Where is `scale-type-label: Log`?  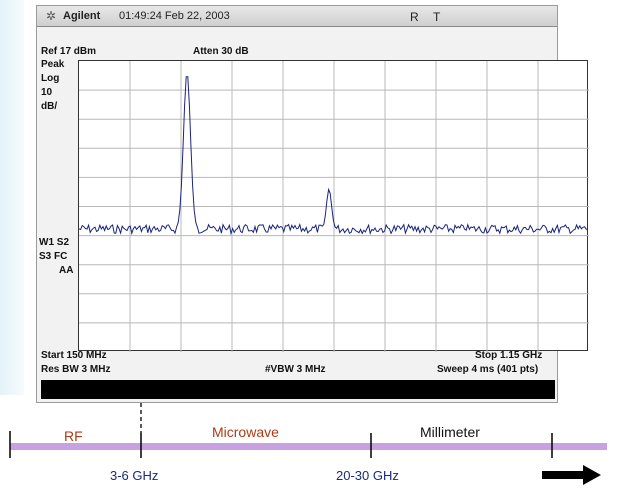
scale-type-label: Log is located at coordinates (50, 78).